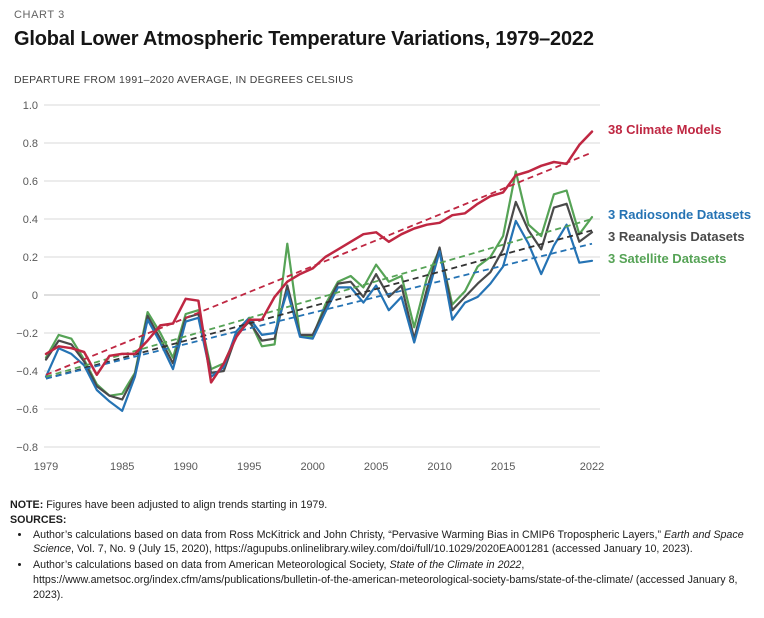 This screenshot has height=618, width=764. Describe the element at coordinates (46, 467) in the screenshot. I see `svg-text: 1979` at that location.